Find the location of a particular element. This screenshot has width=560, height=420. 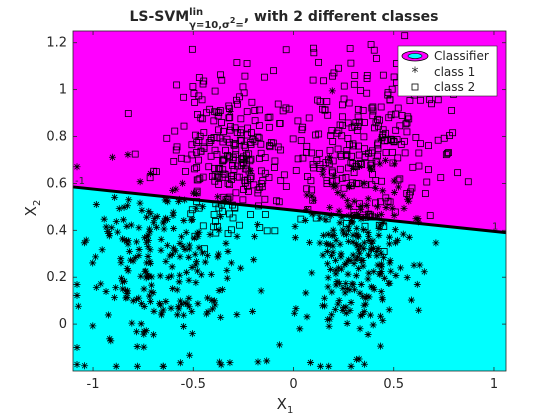

legend-item-class-1: * class 1 is located at coordinates (444, 73).